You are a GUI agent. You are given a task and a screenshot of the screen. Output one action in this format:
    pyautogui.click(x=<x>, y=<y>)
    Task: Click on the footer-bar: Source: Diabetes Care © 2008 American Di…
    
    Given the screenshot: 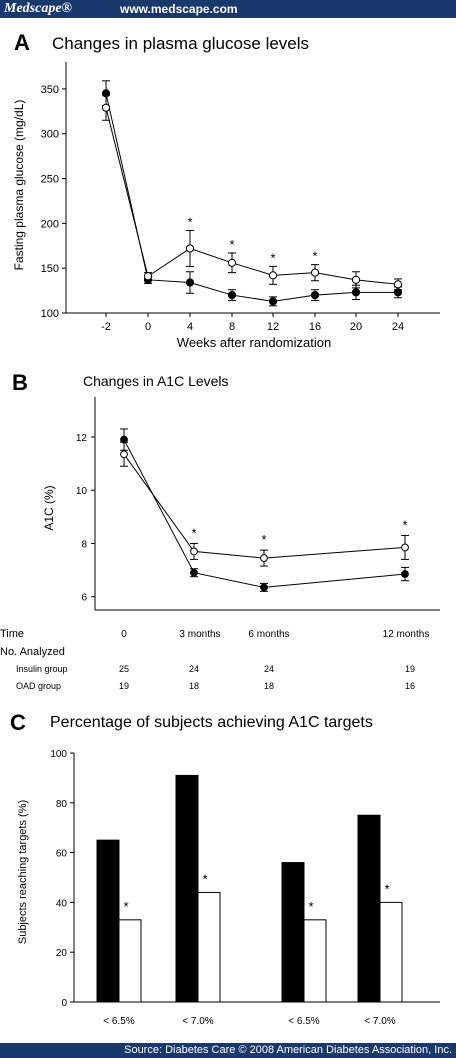 What is the action you would take?
    pyautogui.click(x=228, y=1050)
    